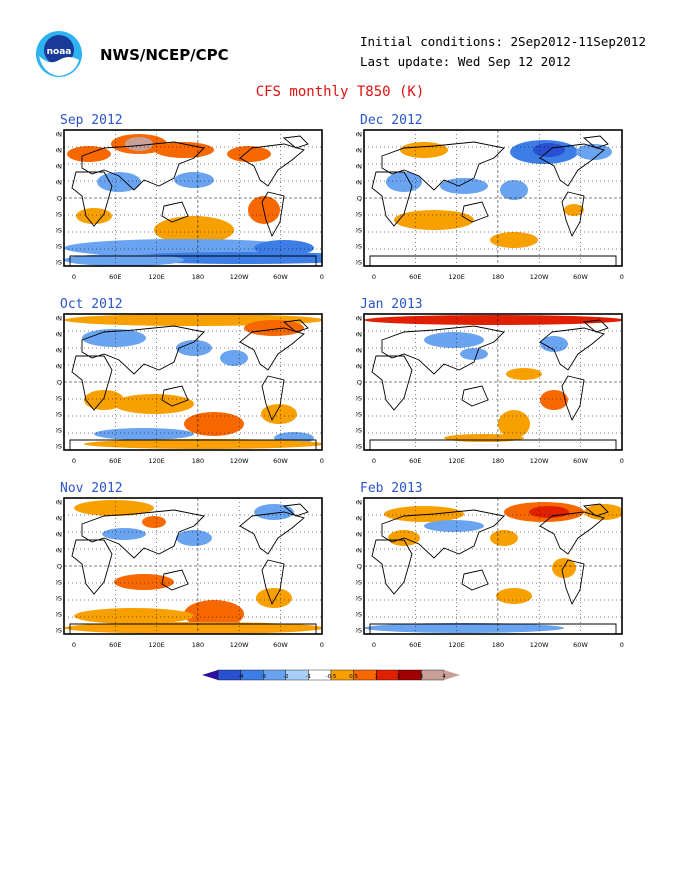  I want to click on color-scale-legend: -4 -3 -2 -1 -0.5 0.5 1 2 3 4, so click(331, 675).